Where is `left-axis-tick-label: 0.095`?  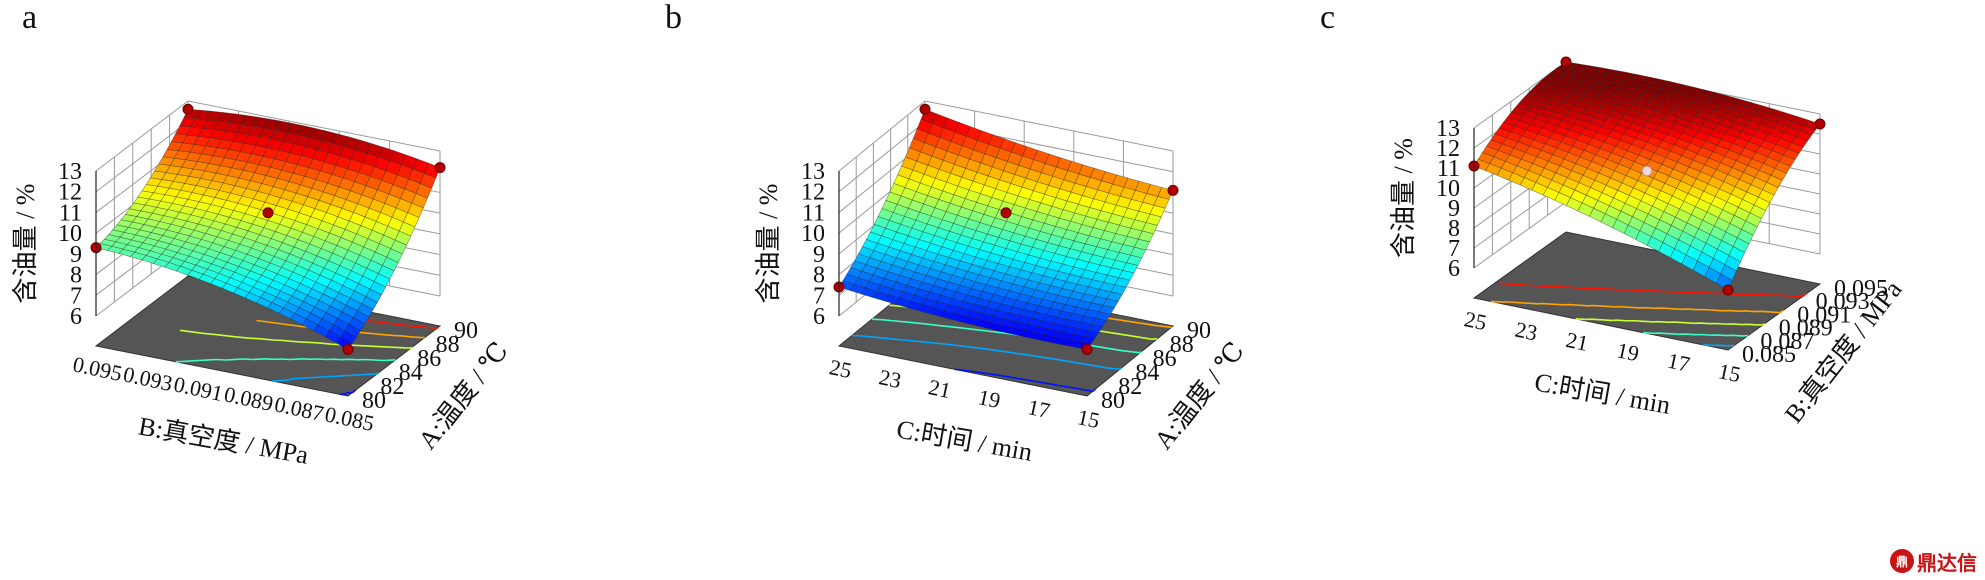
left-axis-tick-label: 0.095 is located at coordinates (98, 368).